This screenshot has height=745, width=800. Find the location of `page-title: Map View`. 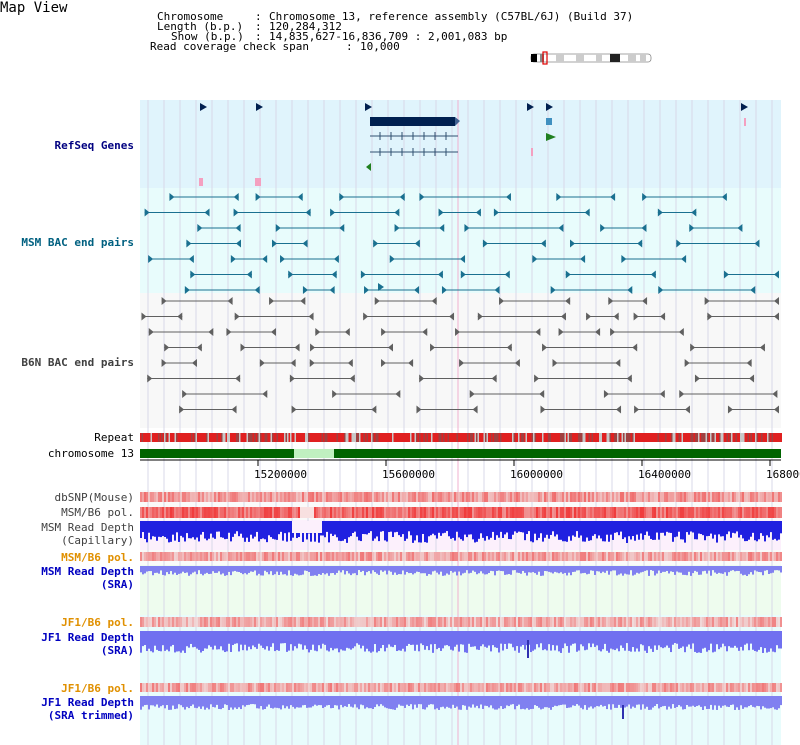

page-title: Map View is located at coordinates (34, 8).